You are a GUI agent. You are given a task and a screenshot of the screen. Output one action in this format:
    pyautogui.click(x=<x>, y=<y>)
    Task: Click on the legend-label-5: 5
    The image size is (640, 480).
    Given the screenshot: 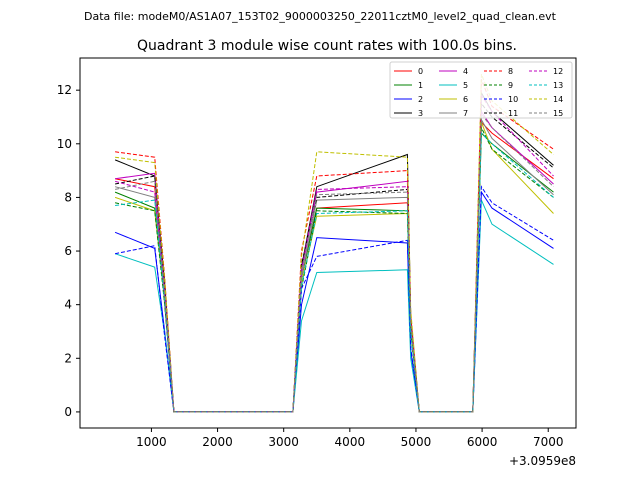 What is the action you would take?
    pyautogui.click(x=465, y=85)
    